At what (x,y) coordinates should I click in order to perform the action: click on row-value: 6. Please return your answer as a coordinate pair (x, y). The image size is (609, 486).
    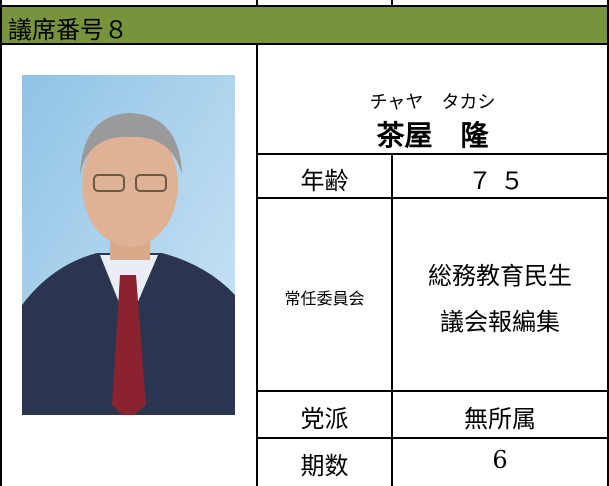
    Looking at the image, I should click on (500, 460).